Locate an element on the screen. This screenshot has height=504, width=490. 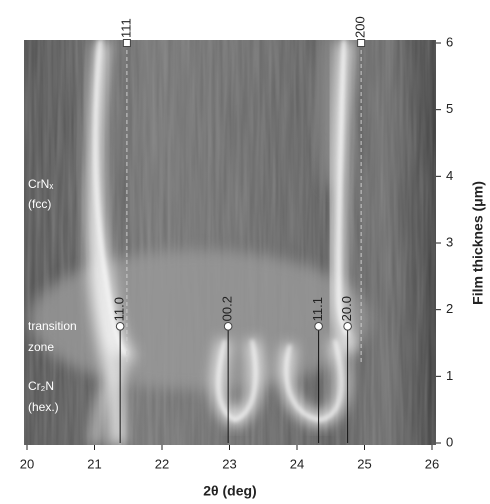
reference-label: 00.2 is located at coordinates (227, 308).